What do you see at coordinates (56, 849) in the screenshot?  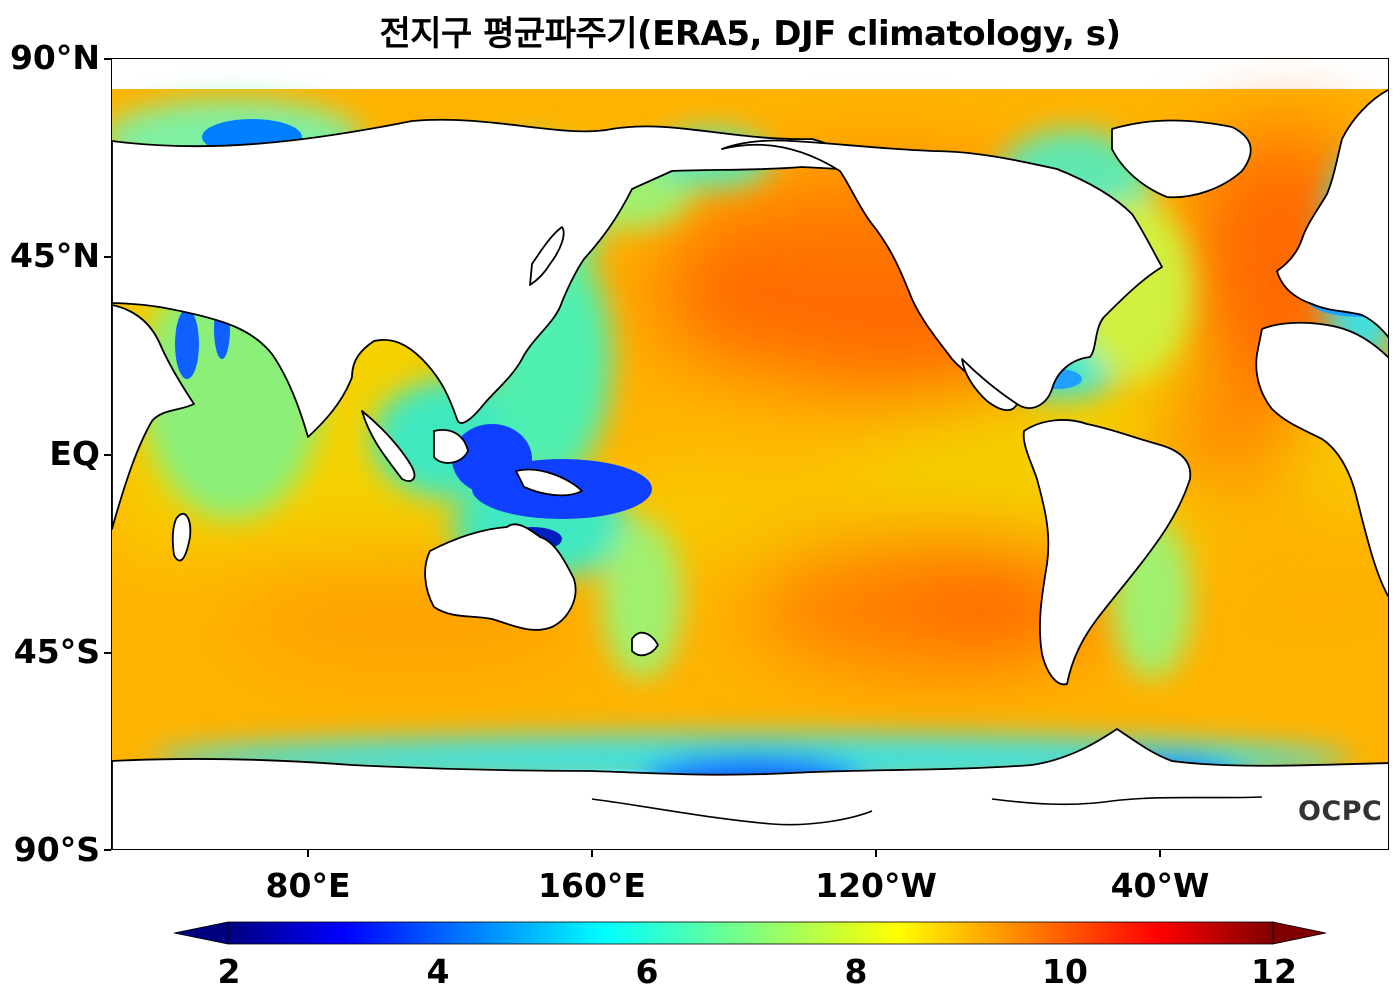 I see `y-tick-label: 90°S` at bounding box center [56, 849].